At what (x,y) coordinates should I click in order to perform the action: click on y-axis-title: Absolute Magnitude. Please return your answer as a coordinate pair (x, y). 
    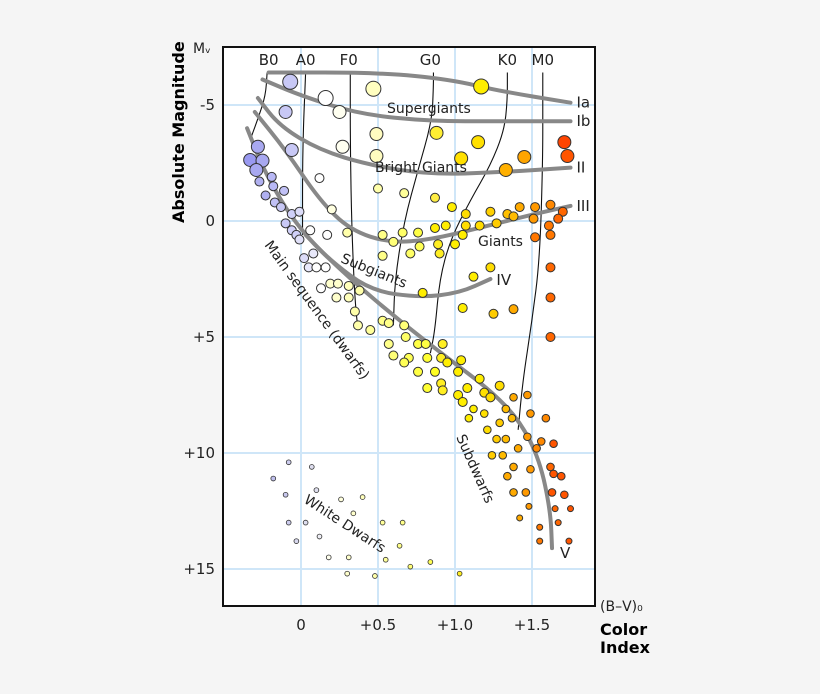
    Looking at the image, I should click on (178, 132).